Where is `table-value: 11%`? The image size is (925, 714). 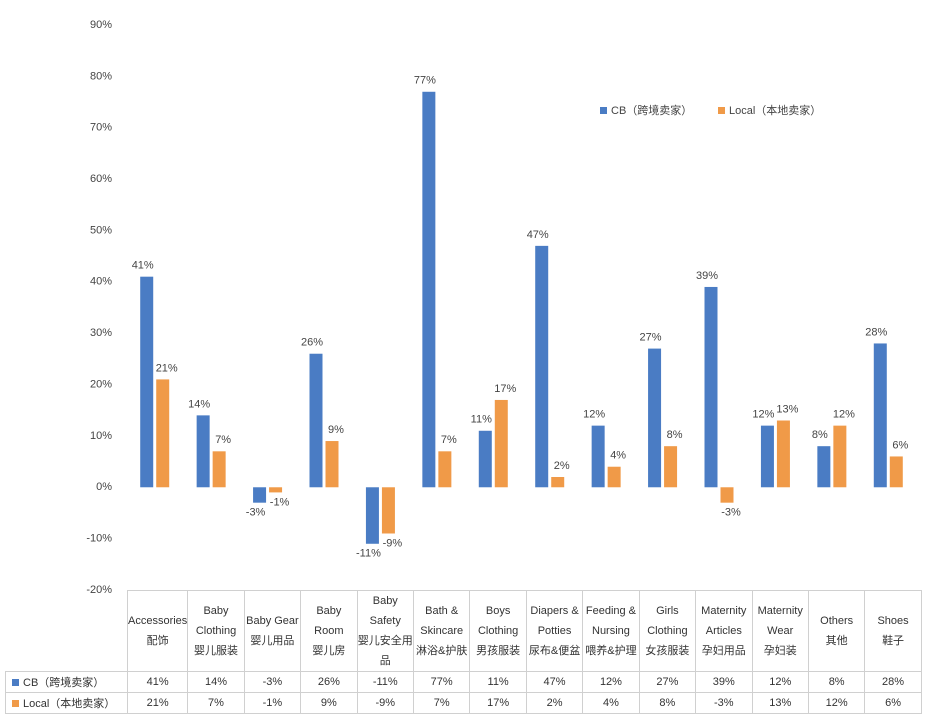
table-value: 11% is located at coordinates (498, 682).